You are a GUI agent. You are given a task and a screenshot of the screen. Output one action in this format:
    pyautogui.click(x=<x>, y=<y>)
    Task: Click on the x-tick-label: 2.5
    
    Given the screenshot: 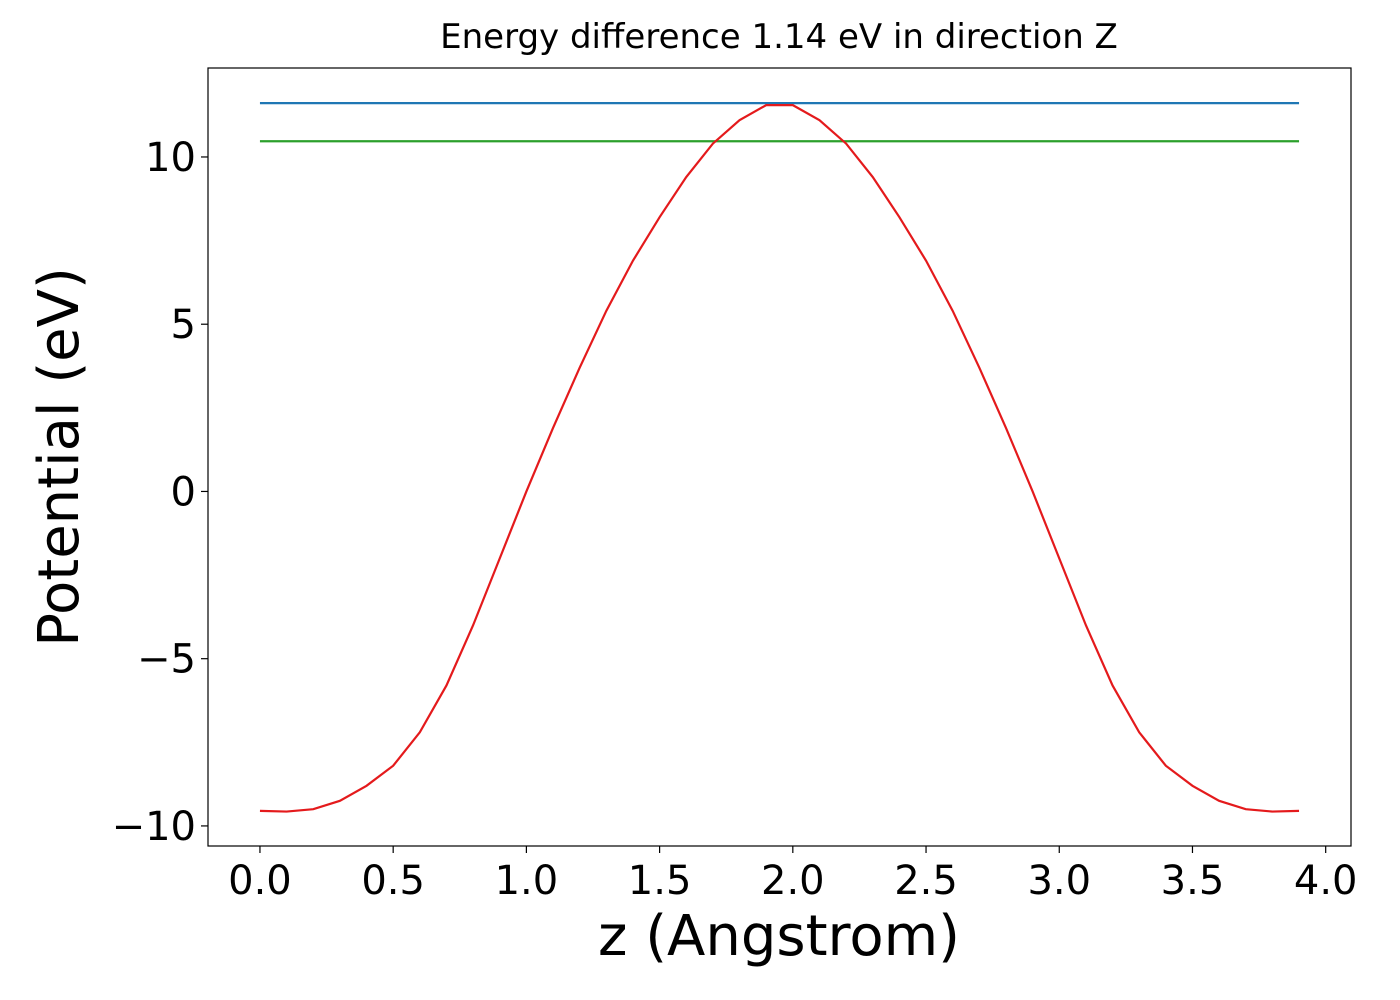 What is the action you would take?
    pyautogui.click(x=926, y=881)
    